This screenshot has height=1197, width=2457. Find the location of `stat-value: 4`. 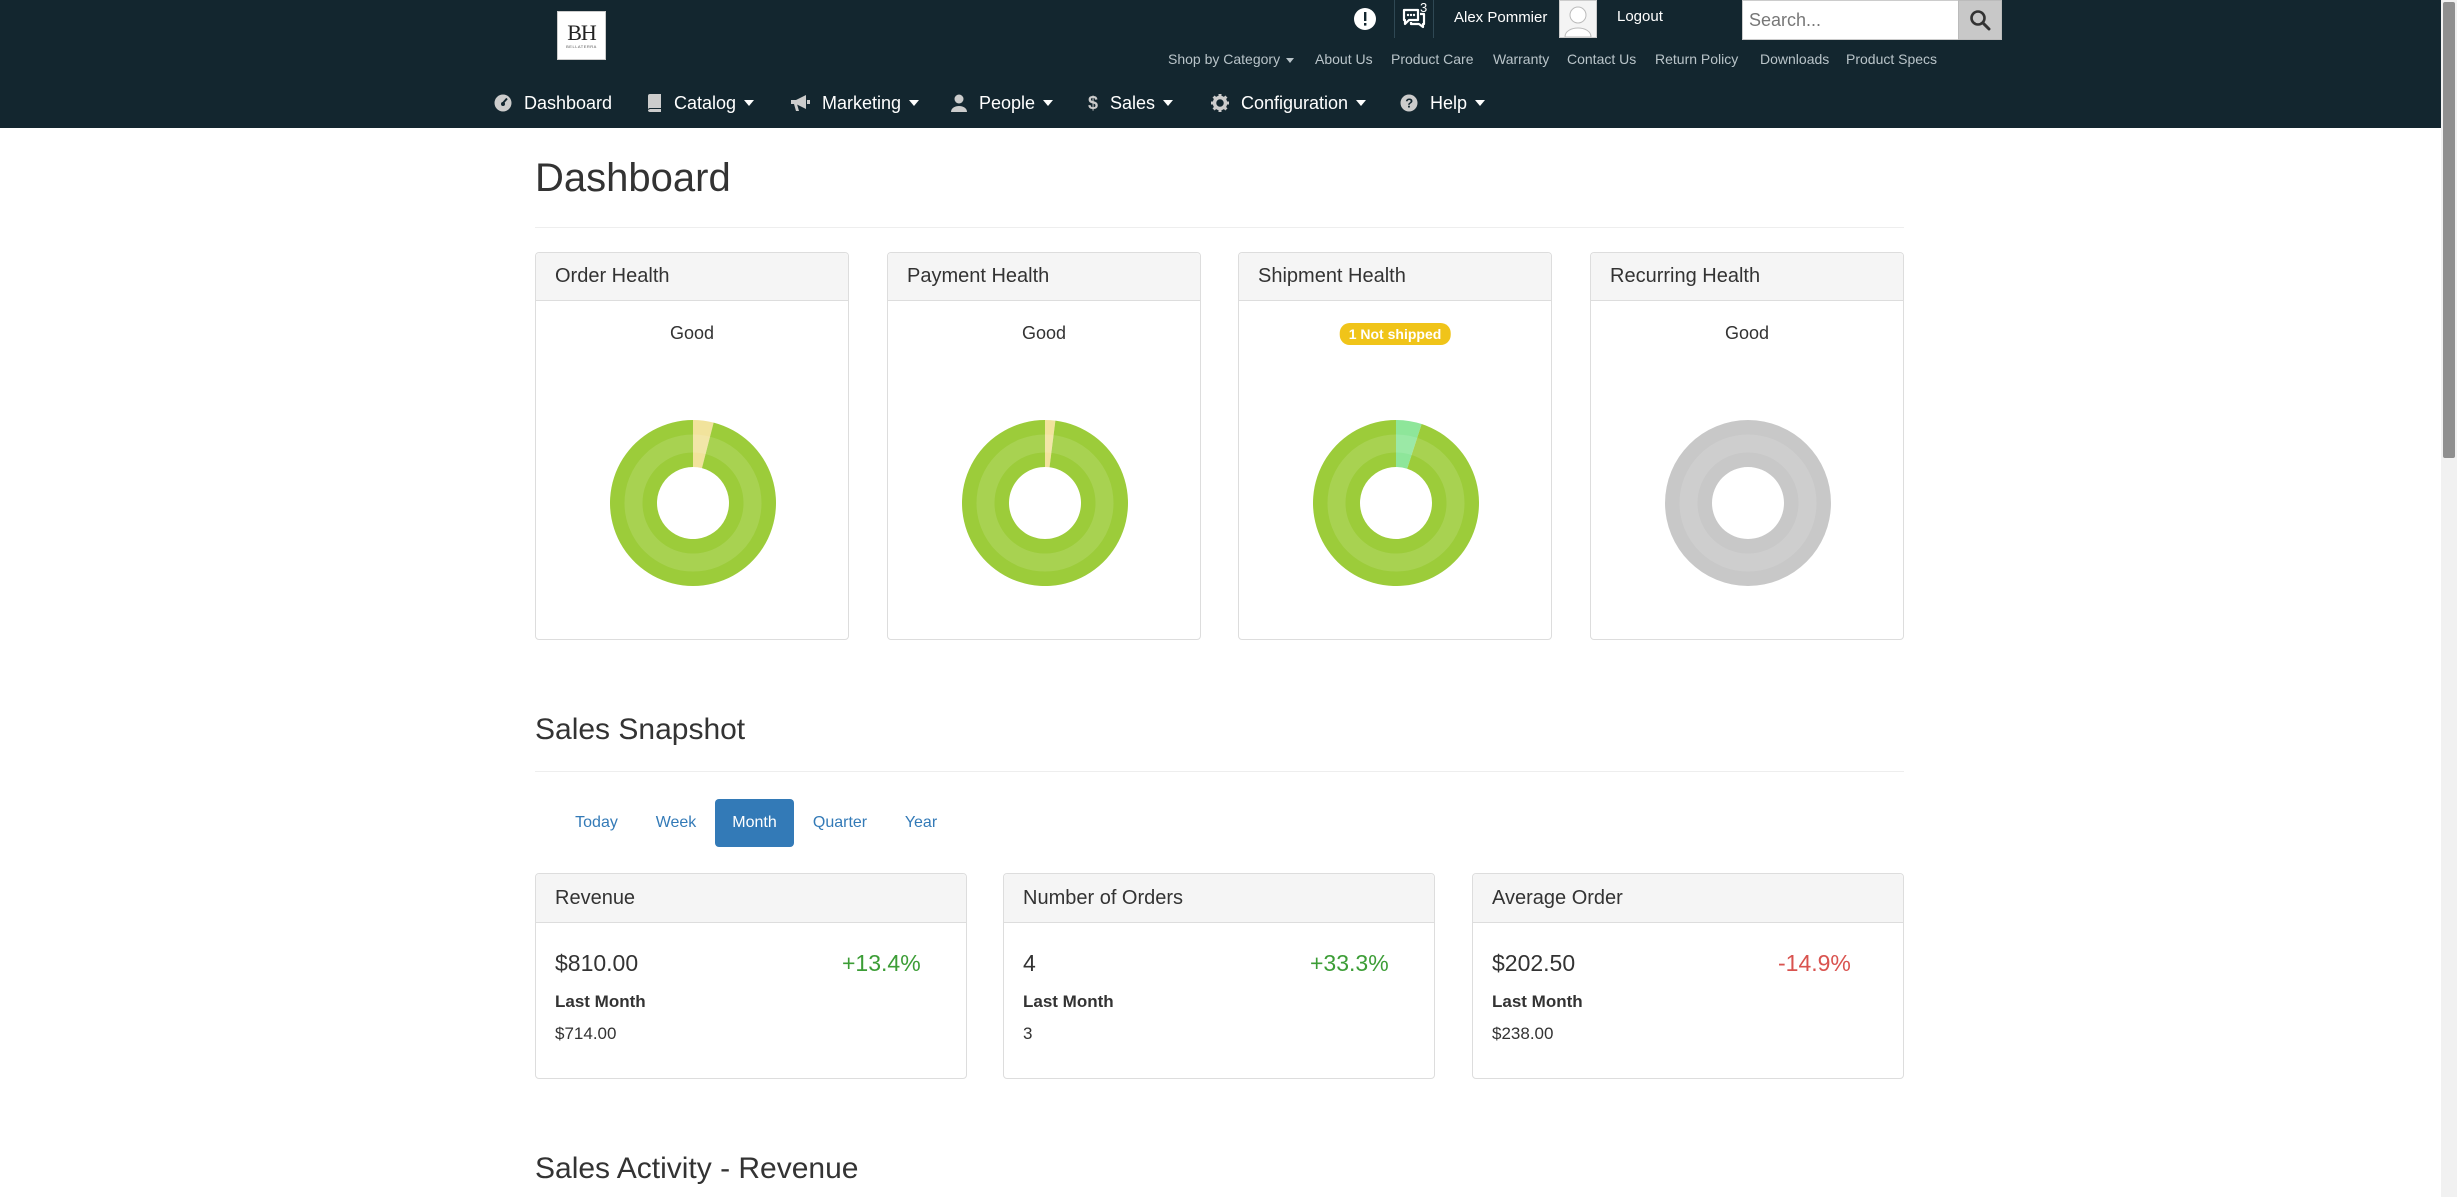

stat-value: 4 is located at coordinates (1029, 963).